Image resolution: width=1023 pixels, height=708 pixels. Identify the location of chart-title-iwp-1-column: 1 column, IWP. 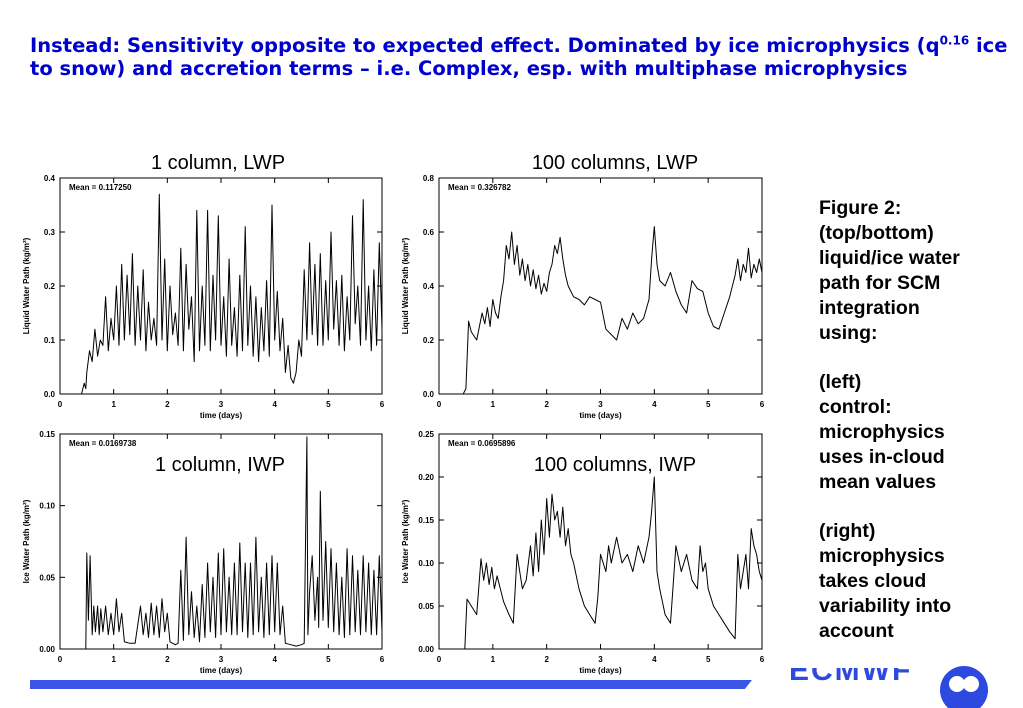
(220, 465).